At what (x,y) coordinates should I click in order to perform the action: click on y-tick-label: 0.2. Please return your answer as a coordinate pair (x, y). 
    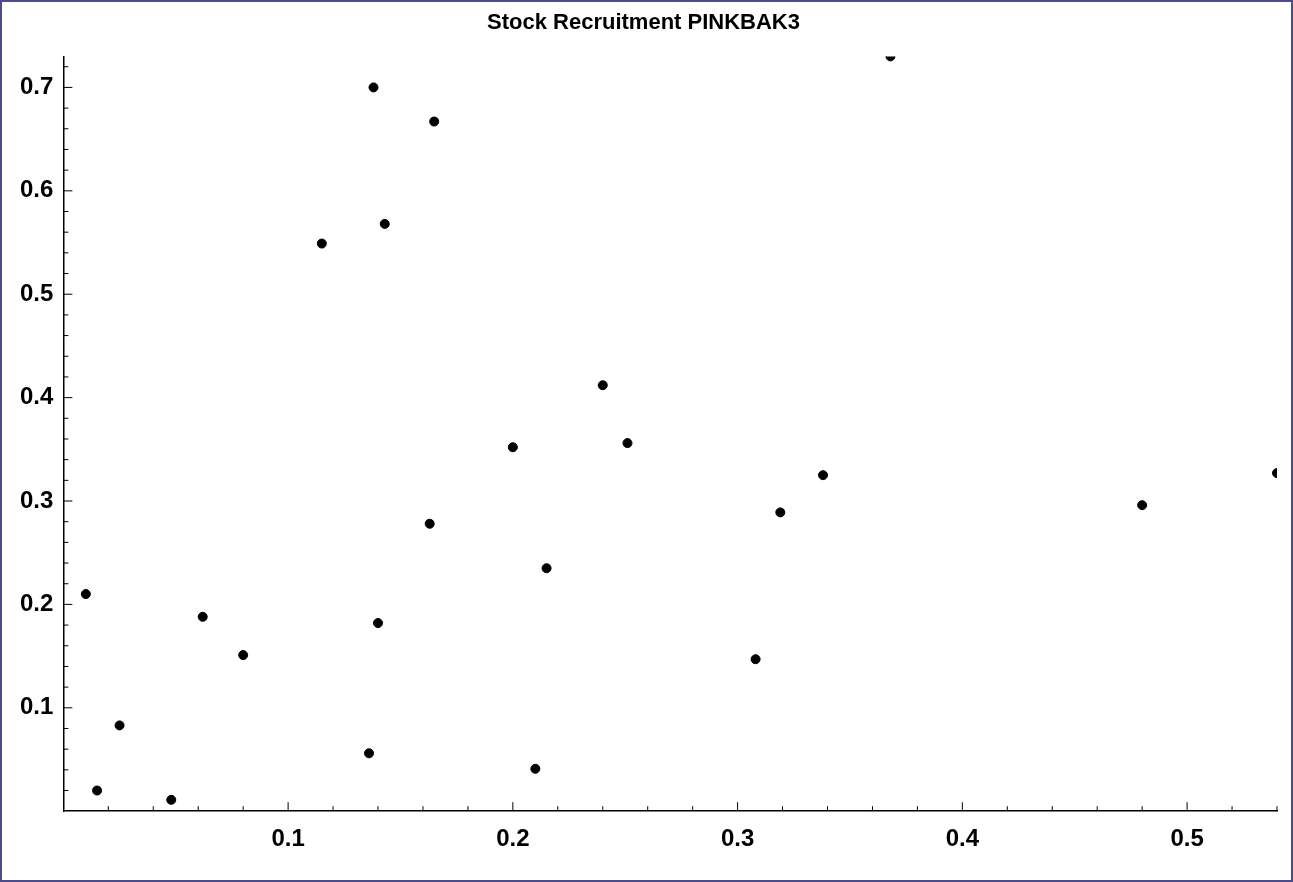
    Looking at the image, I should click on (36, 603).